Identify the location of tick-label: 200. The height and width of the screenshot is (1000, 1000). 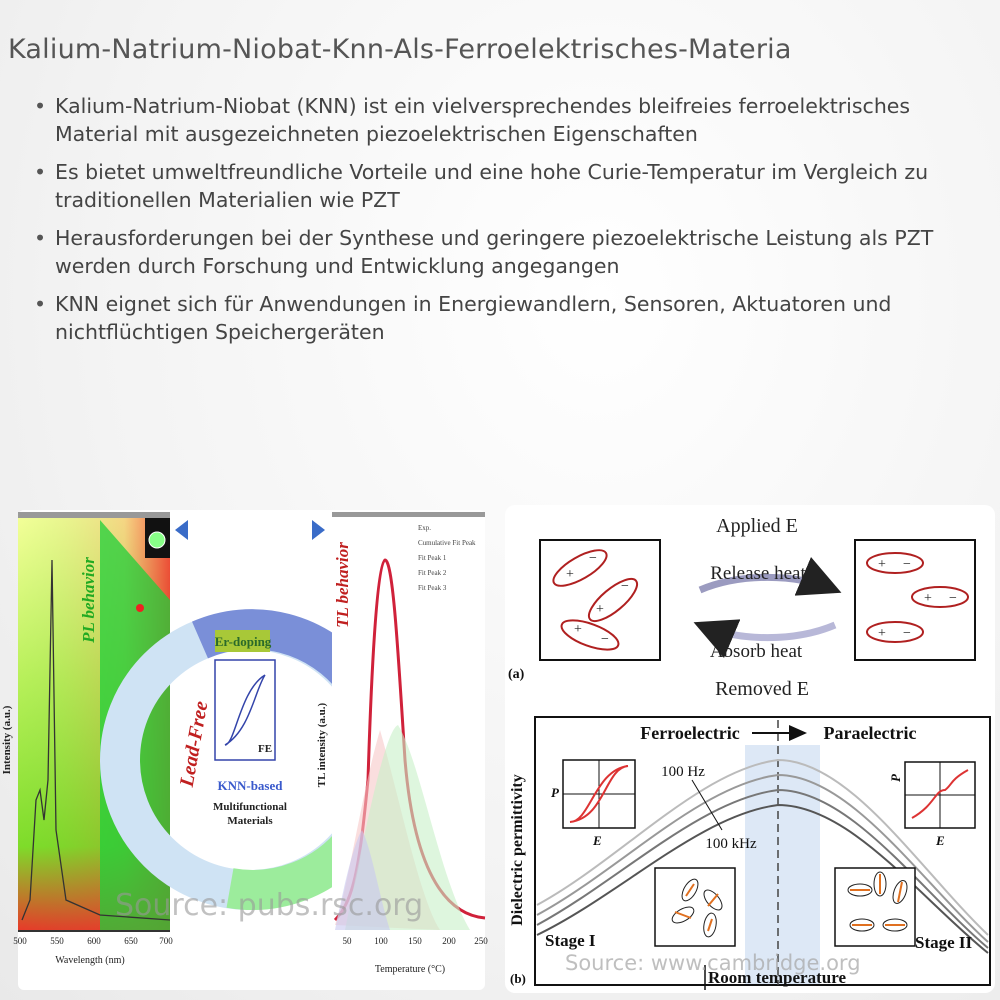
(449, 941).